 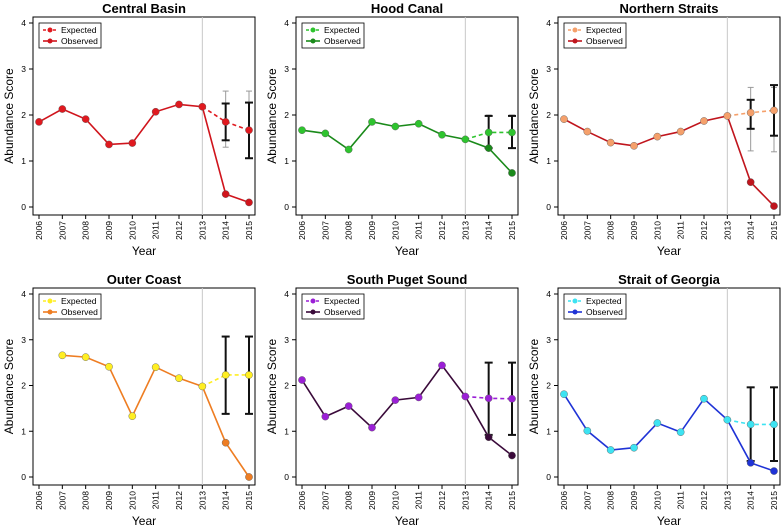 I want to click on panel-title: Northern Straits, so click(x=669, y=8).